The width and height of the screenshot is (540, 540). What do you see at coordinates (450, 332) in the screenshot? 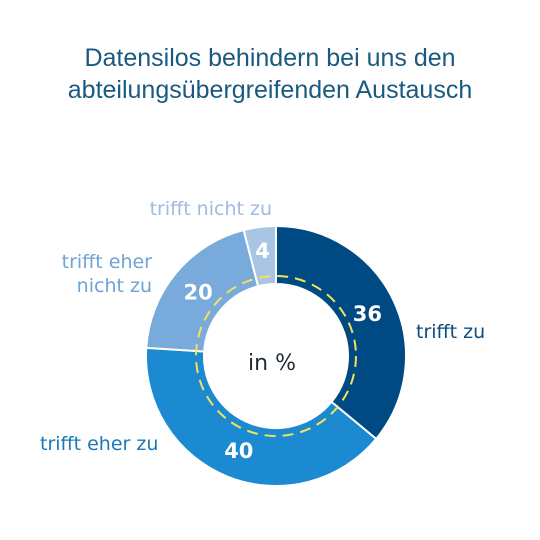
I see `category-label-1: trifft zu` at bounding box center [450, 332].